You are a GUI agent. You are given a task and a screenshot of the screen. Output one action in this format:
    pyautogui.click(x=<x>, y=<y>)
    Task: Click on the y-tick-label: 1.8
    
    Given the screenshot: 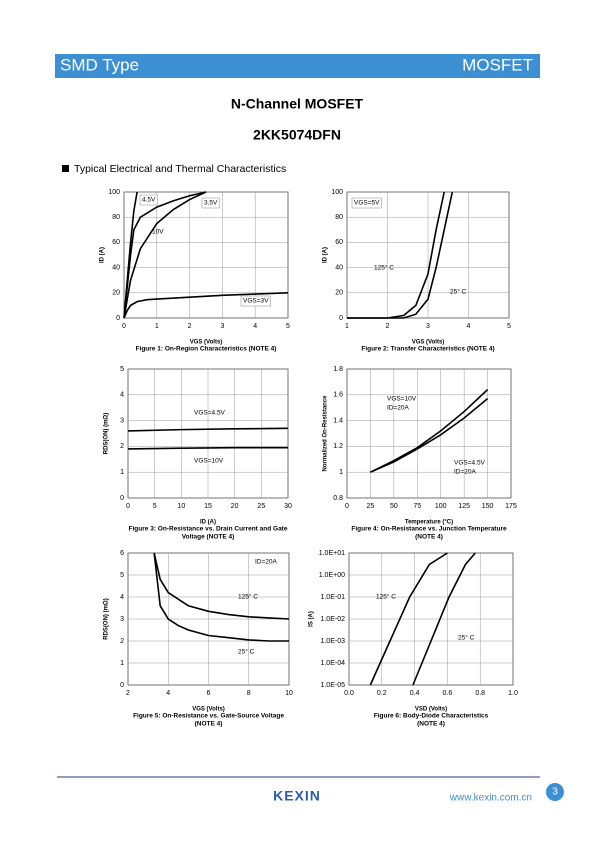 What is the action you would take?
    pyautogui.click(x=338, y=369)
    